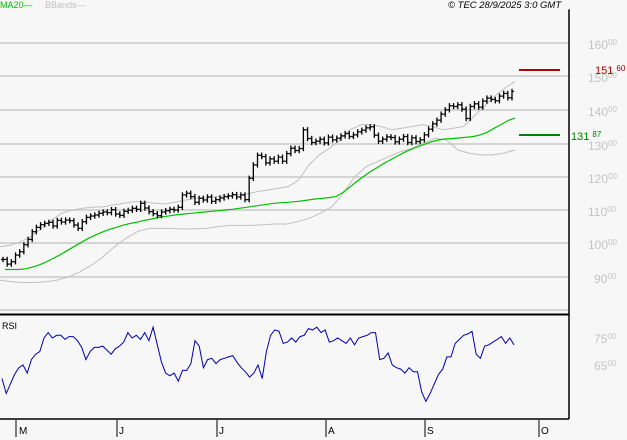  What do you see at coordinates (610, 70) in the screenshot?
I see `resistance-label: 151 60` at bounding box center [610, 70].